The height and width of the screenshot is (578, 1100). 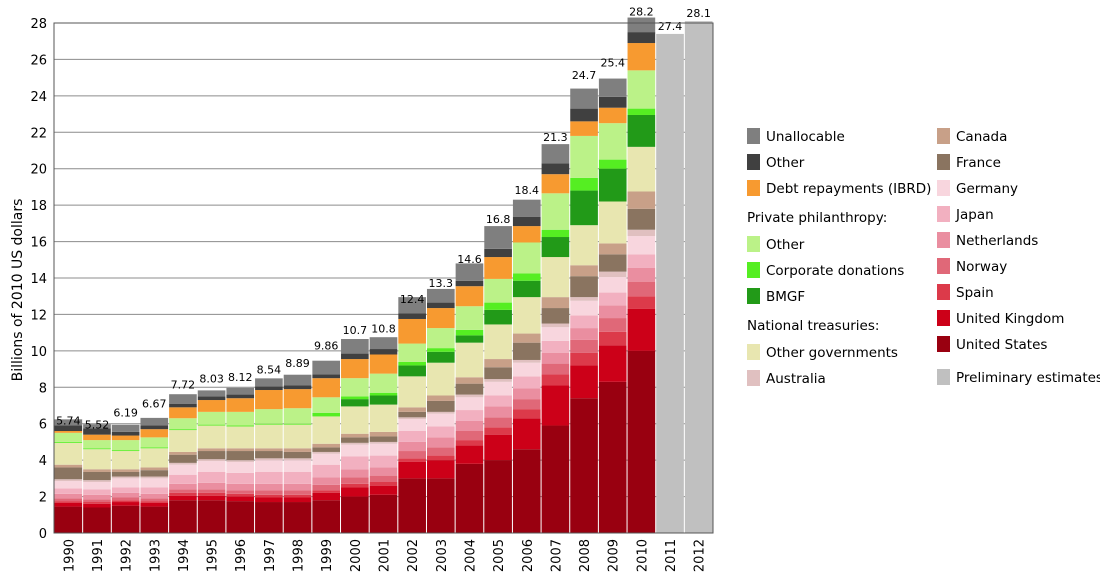 I want to click on legend-label: United Kingdom, so click(x=1010, y=319).